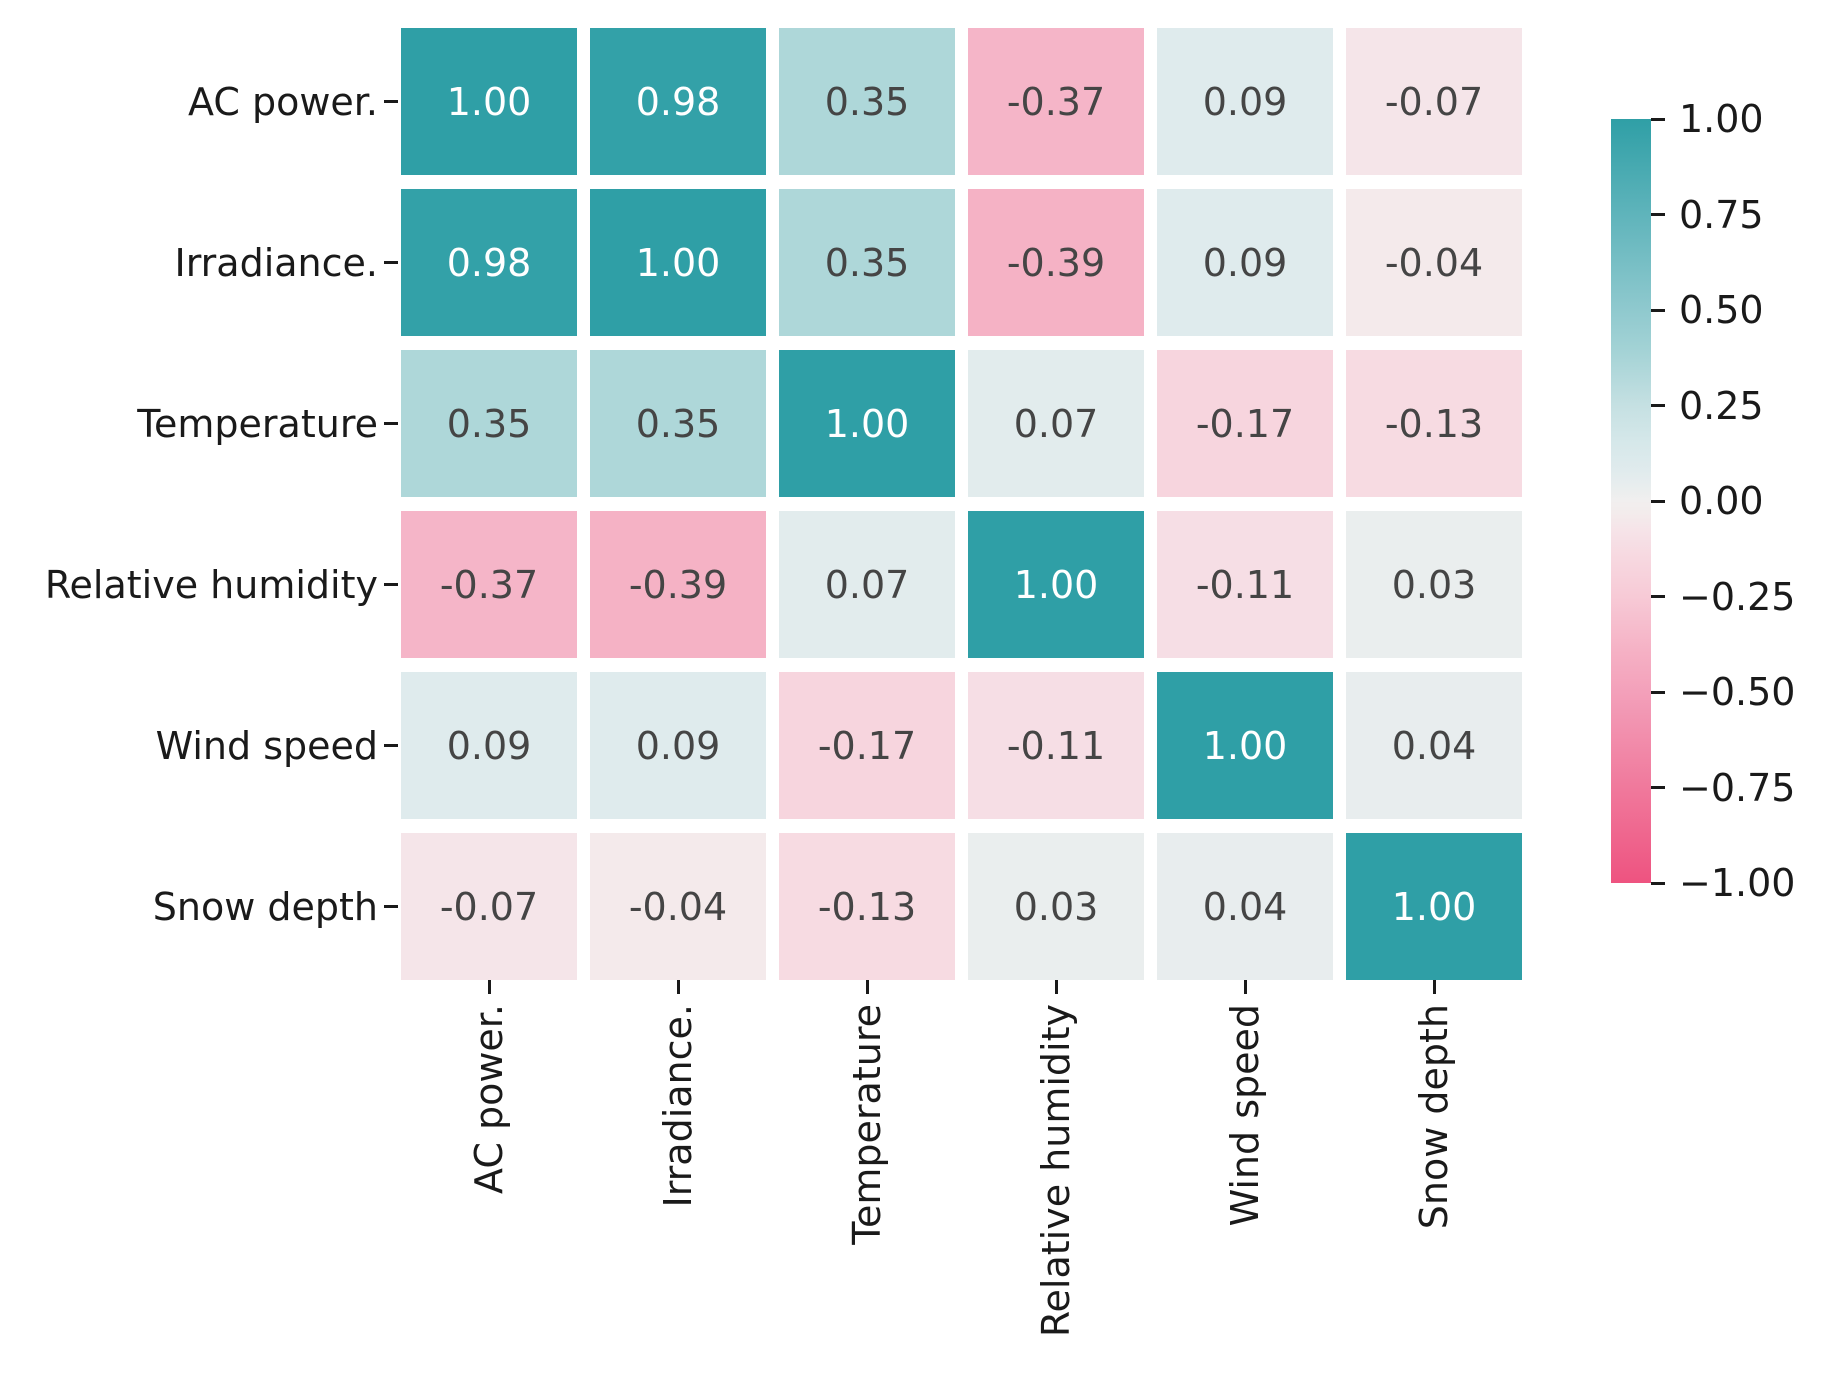 The image size is (1822, 1389). Describe the element at coordinates (1737, 596) in the screenshot. I see `colorbar-tick-label: −0.25` at that location.